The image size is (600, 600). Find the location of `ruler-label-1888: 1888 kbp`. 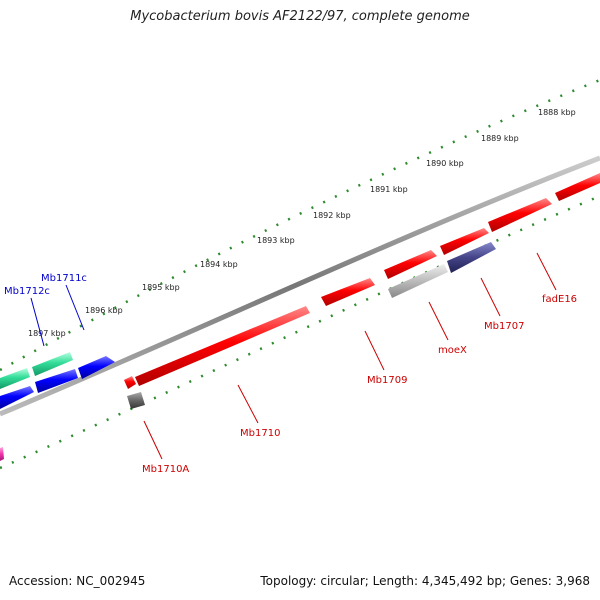

ruler-label-1888: 1888 kbp is located at coordinates (557, 112).